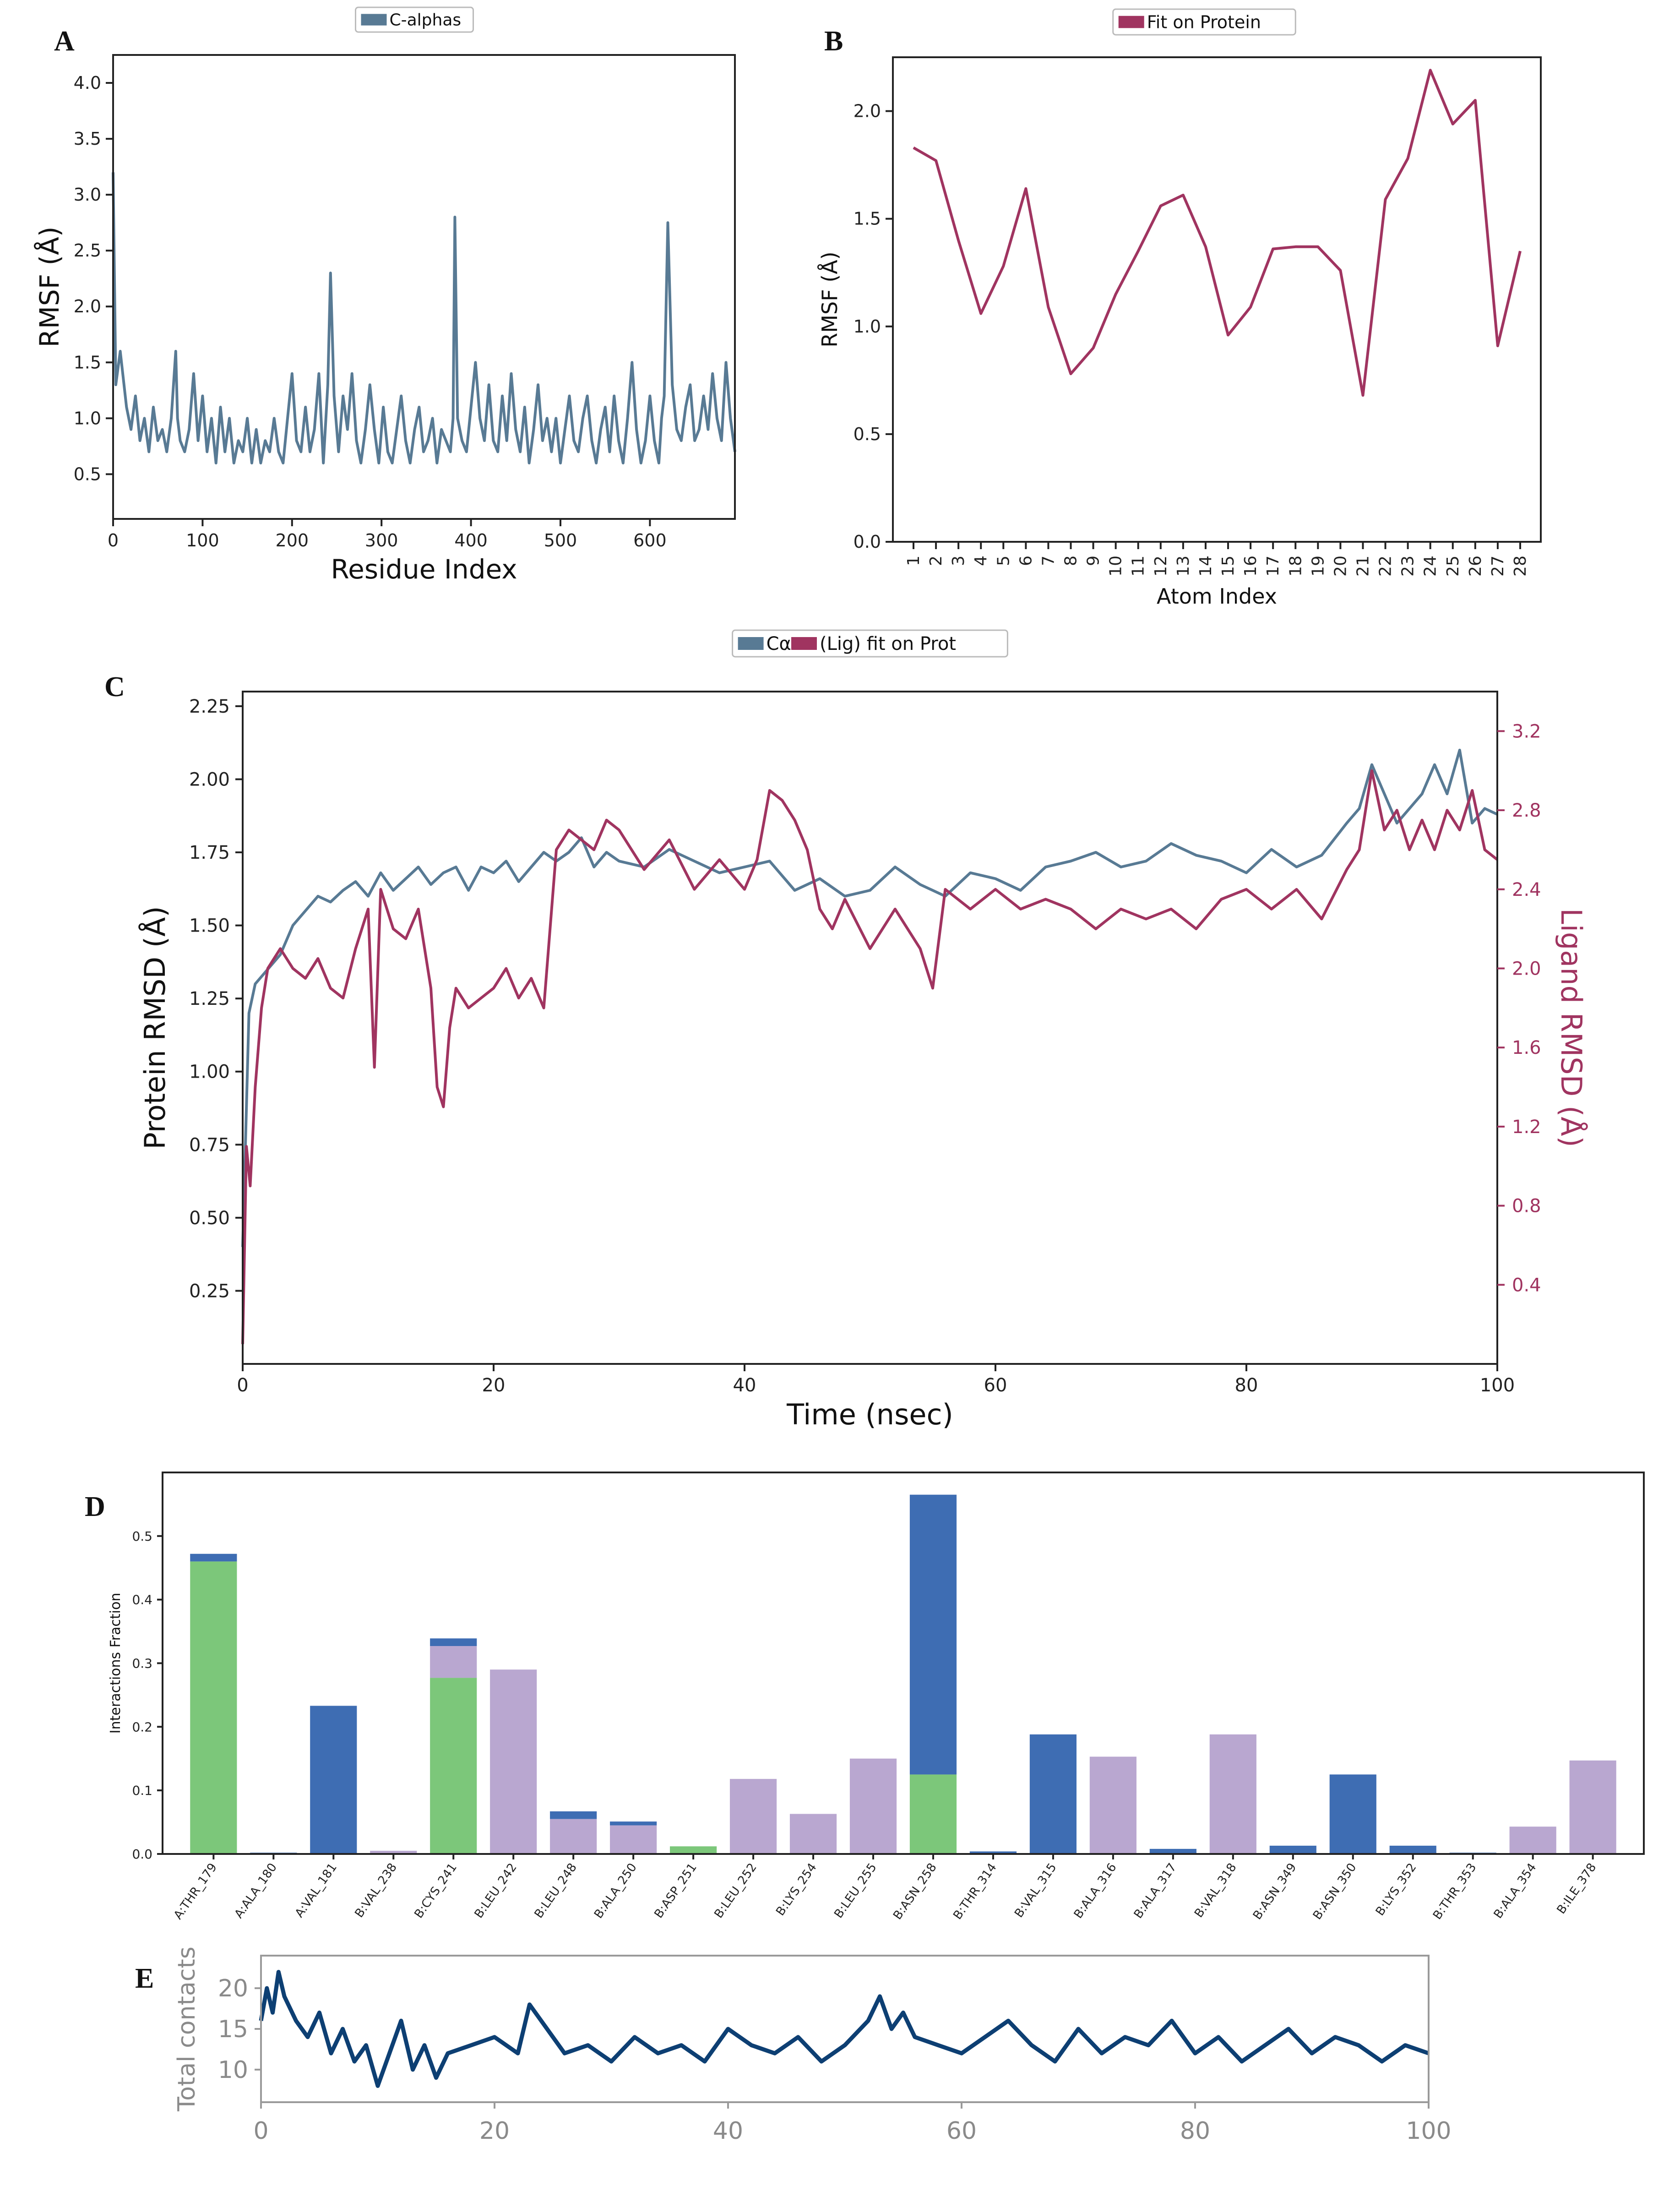  Describe the element at coordinates (1352, 1814) in the screenshot. I see `bar-b-asn-350-water-bridges` at that location.